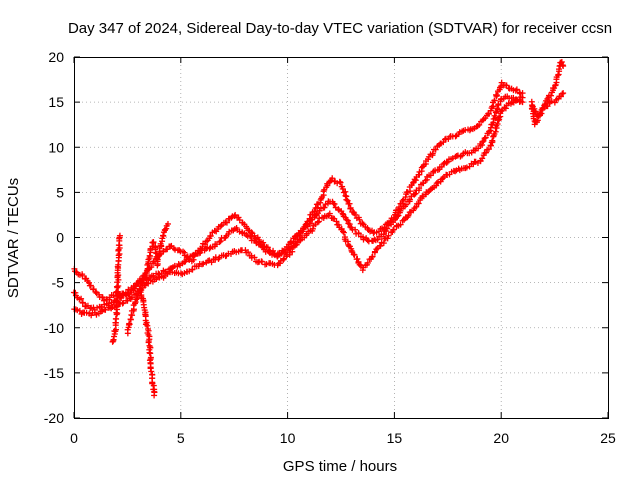  What do you see at coordinates (54, 328) in the screenshot?
I see `y-tick-label: -10` at bounding box center [54, 328].